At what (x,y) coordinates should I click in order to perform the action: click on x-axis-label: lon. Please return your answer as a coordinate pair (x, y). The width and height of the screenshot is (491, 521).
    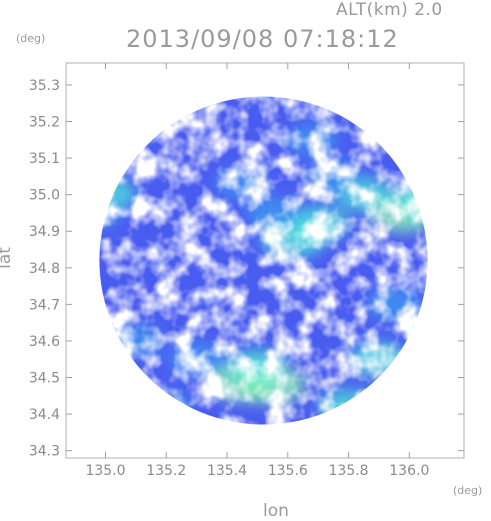
    Looking at the image, I should click on (276, 511).